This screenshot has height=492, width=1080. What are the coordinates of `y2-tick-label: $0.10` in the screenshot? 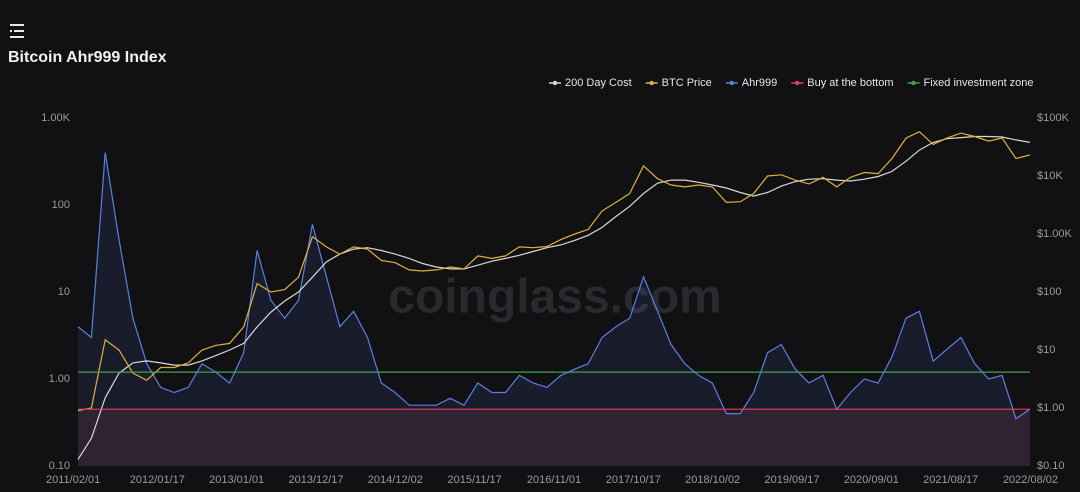 It's located at (1051, 466).